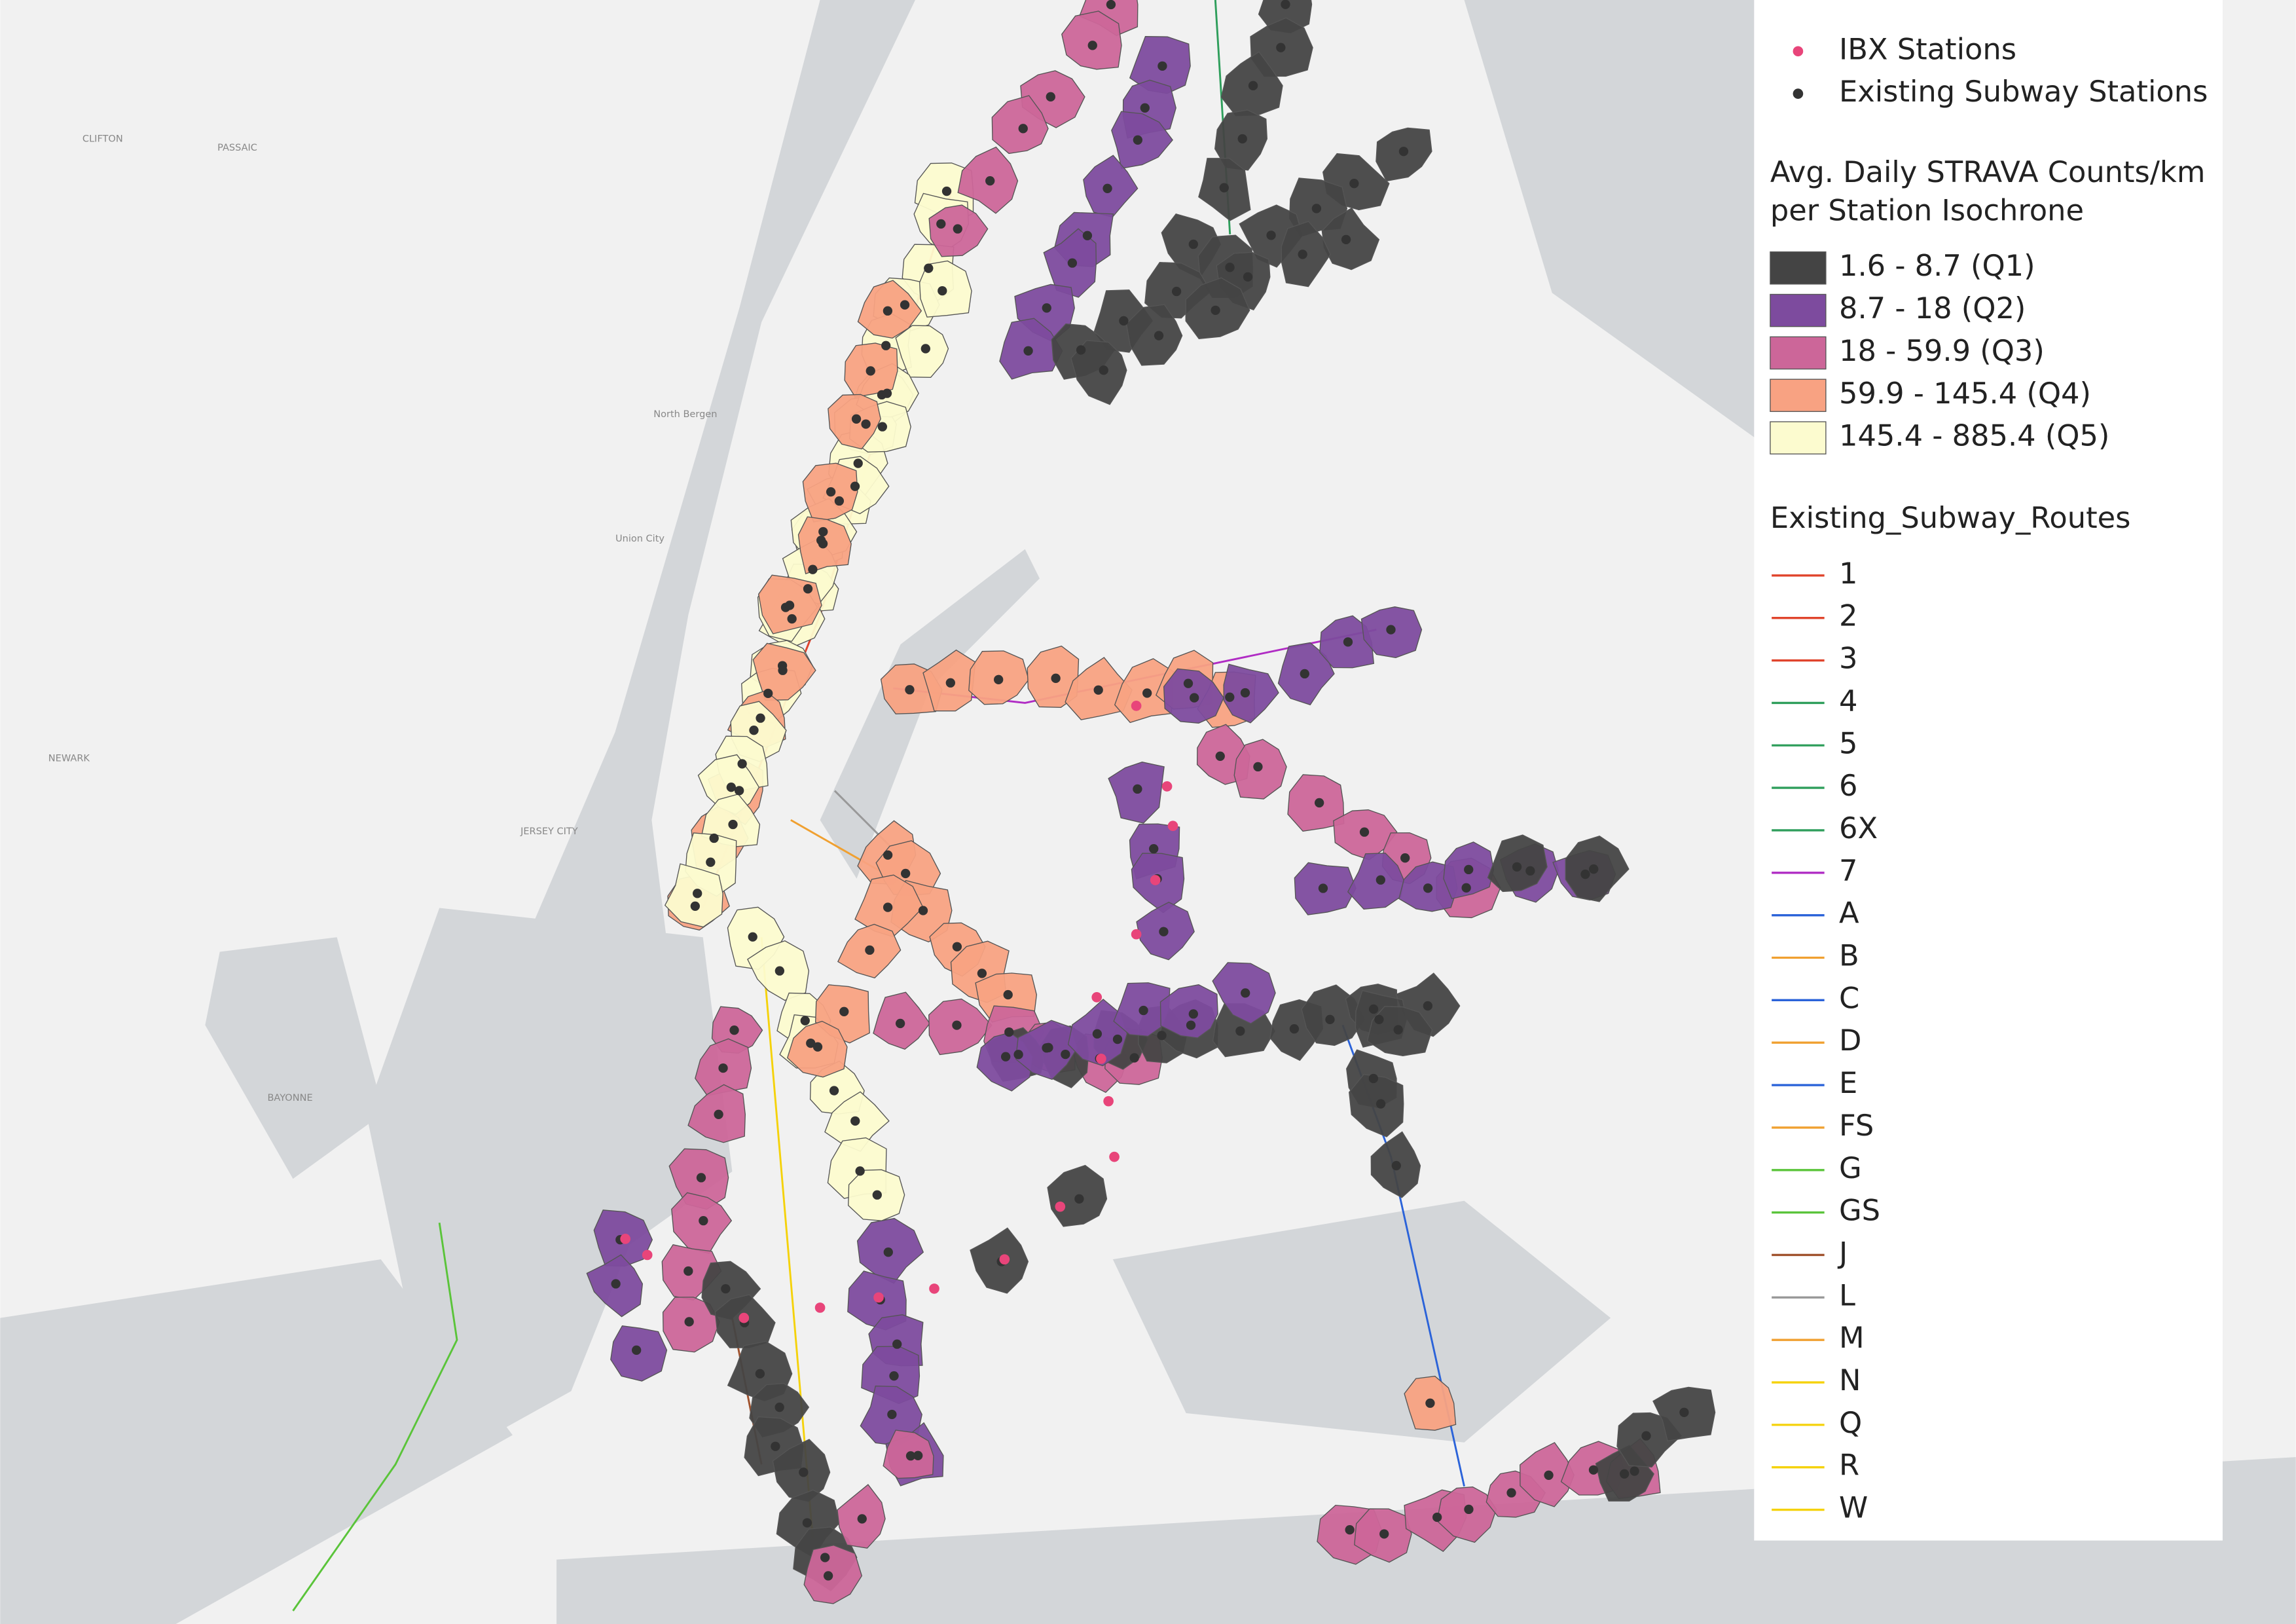 This screenshot has height=1624, width=2296. What do you see at coordinates (237, 148) in the screenshot?
I see `place-label: PASSAIC` at bounding box center [237, 148].